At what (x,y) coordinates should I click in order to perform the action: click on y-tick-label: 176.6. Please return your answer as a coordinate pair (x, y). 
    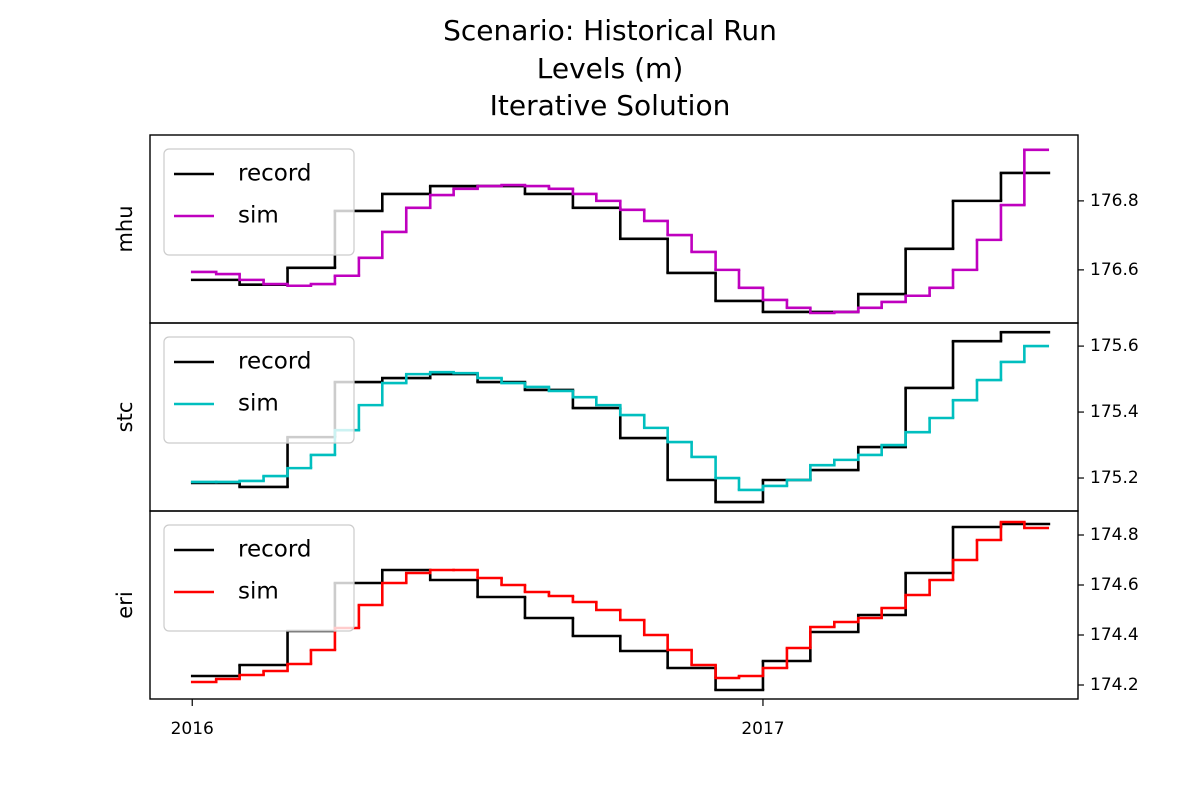
    Looking at the image, I should click on (1114, 270).